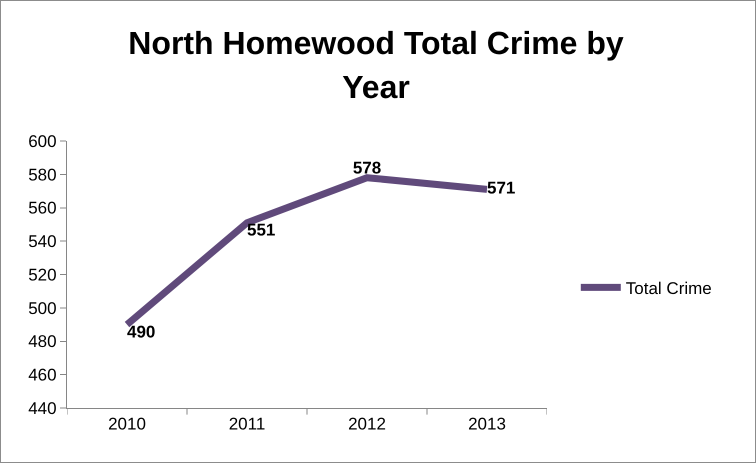 The height and width of the screenshot is (463, 756). What do you see at coordinates (501, 188) in the screenshot?
I see `data-label: 571` at bounding box center [501, 188].